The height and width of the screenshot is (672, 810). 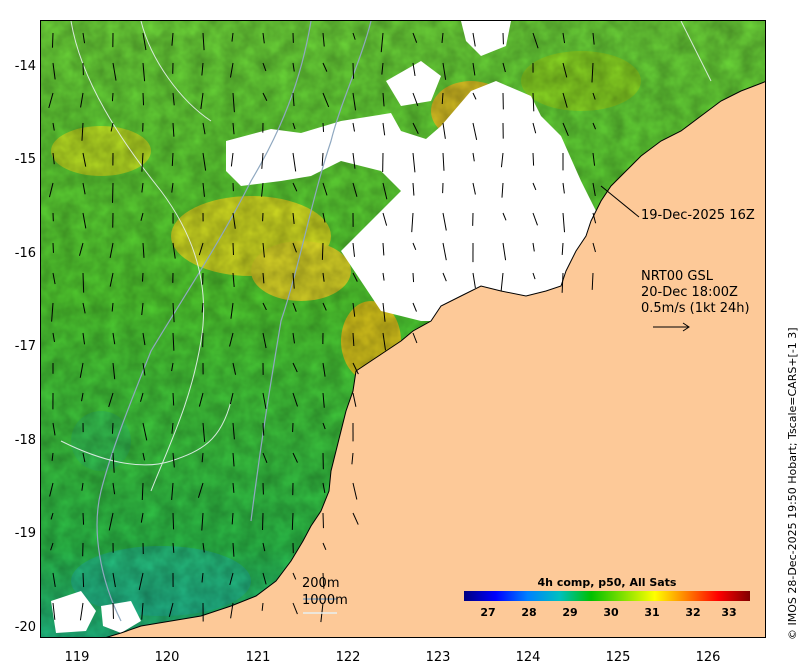 I want to click on colorbar-tick-31: 31, so click(x=652, y=612).